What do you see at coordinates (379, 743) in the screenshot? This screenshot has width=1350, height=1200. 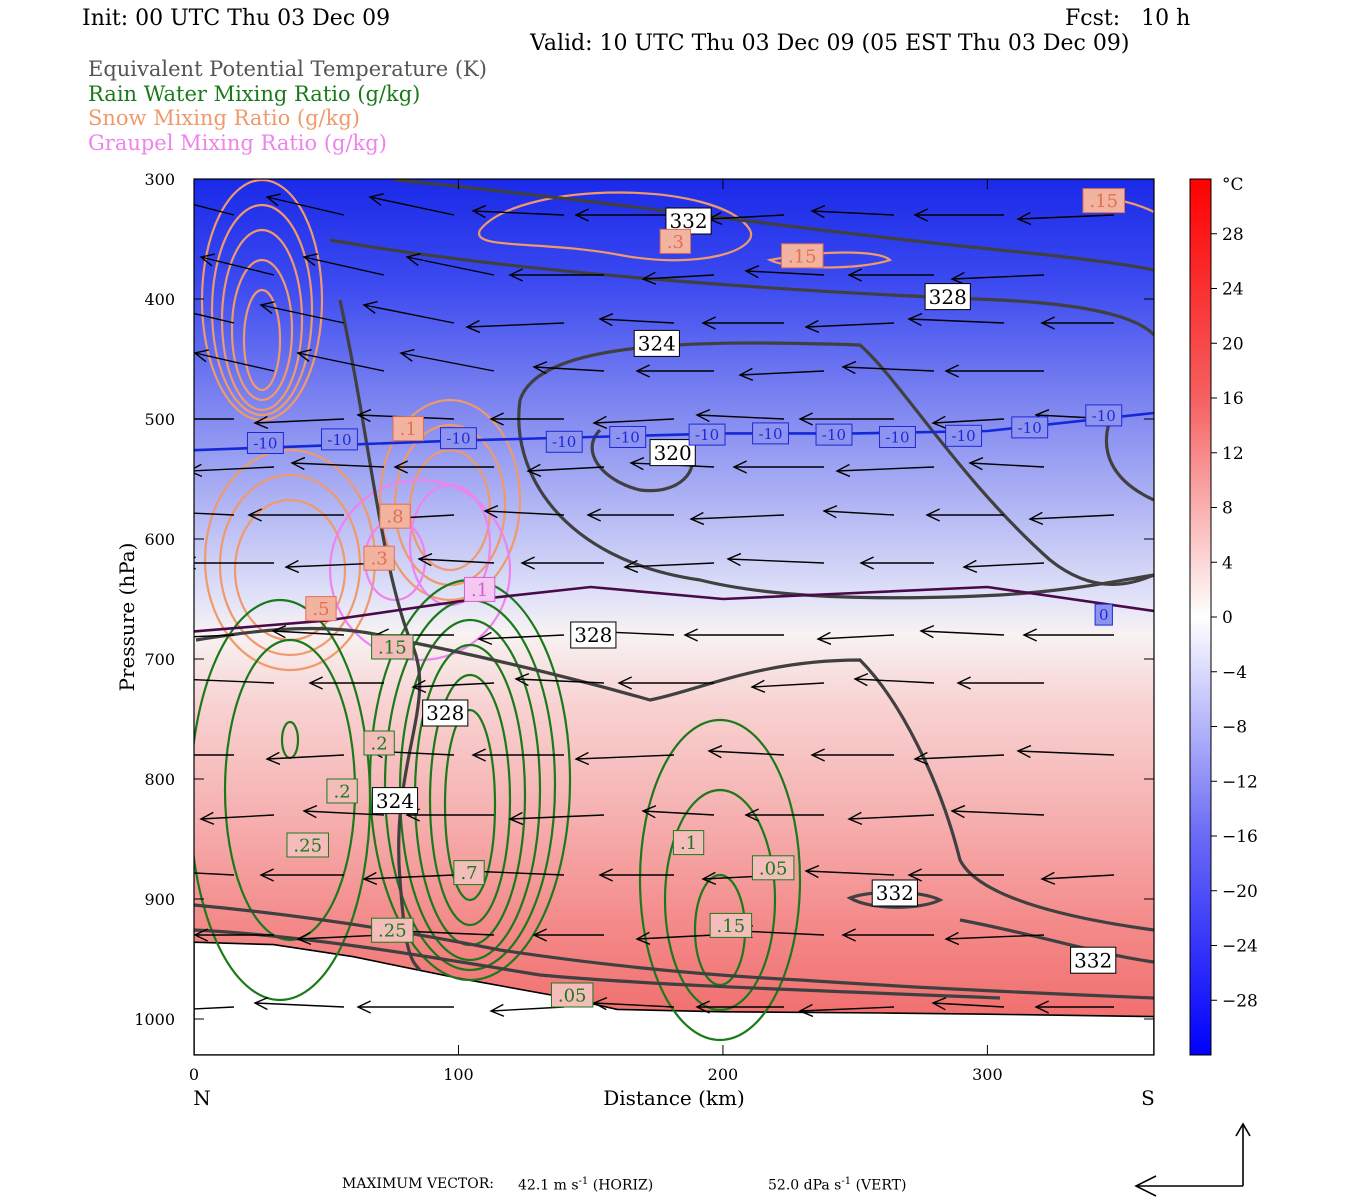 I see `svg-text: .2` at bounding box center [379, 743].